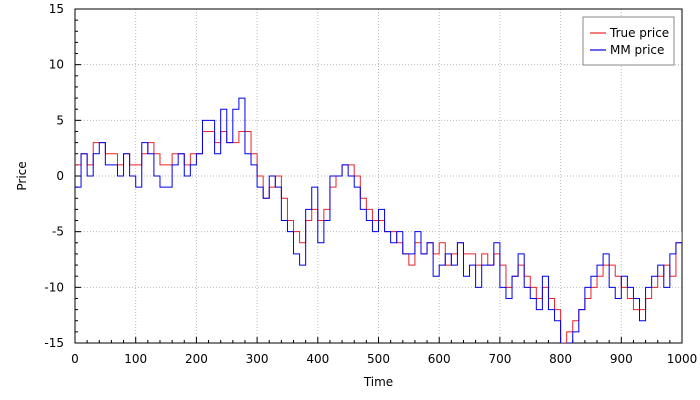  I want to click on legend-label-true-price: True price, so click(639, 33).